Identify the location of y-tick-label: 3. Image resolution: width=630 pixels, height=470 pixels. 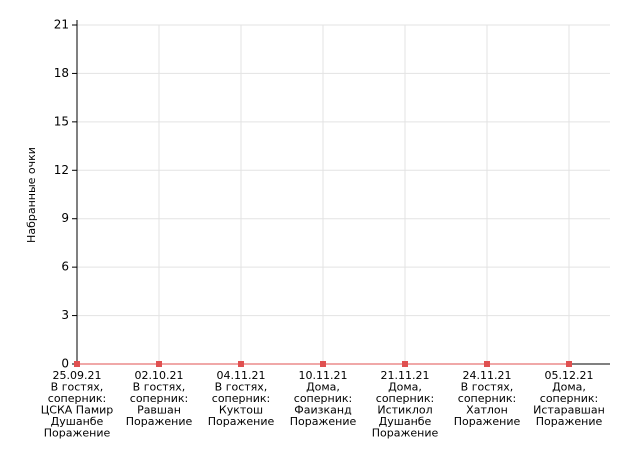
(65, 315).